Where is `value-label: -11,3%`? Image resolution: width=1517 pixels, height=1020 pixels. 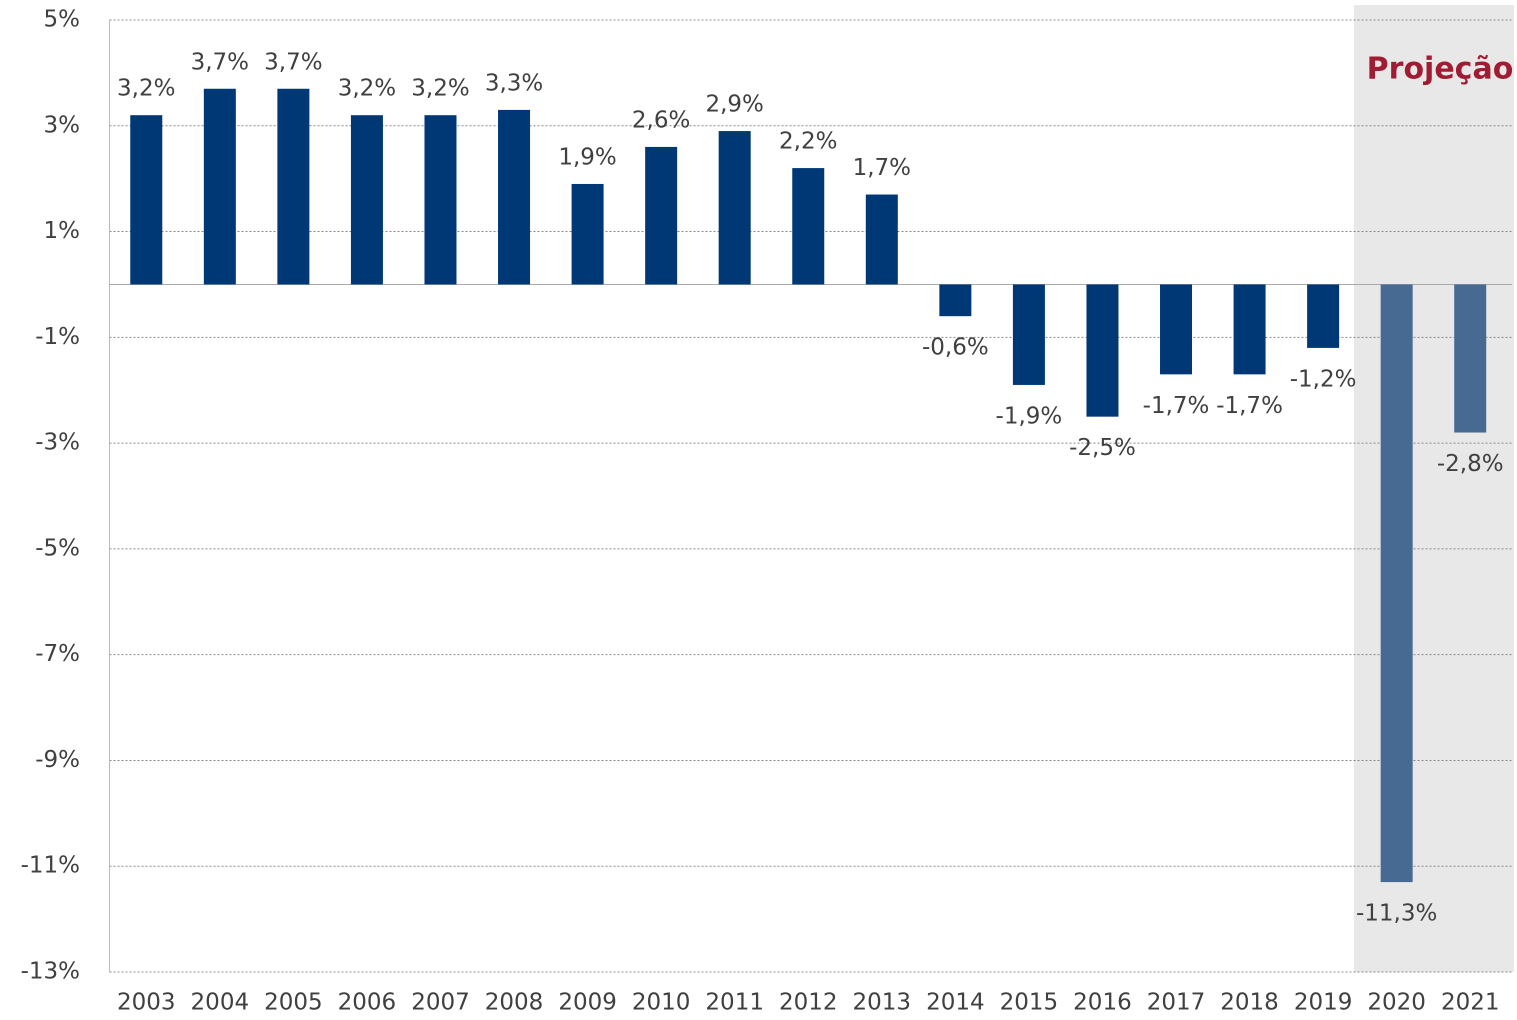
value-label: -11,3% is located at coordinates (1396, 914).